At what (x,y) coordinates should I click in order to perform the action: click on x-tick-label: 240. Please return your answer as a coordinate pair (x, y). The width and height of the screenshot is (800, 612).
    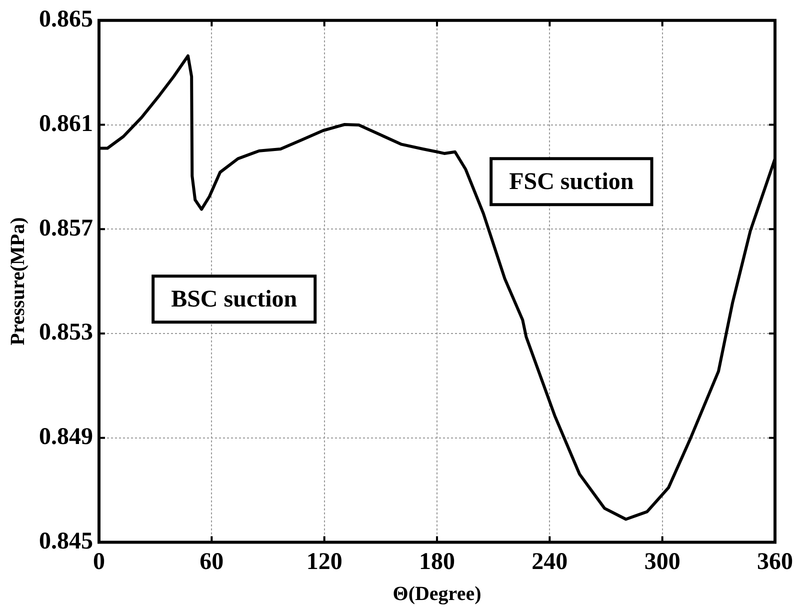
    Looking at the image, I should click on (550, 561).